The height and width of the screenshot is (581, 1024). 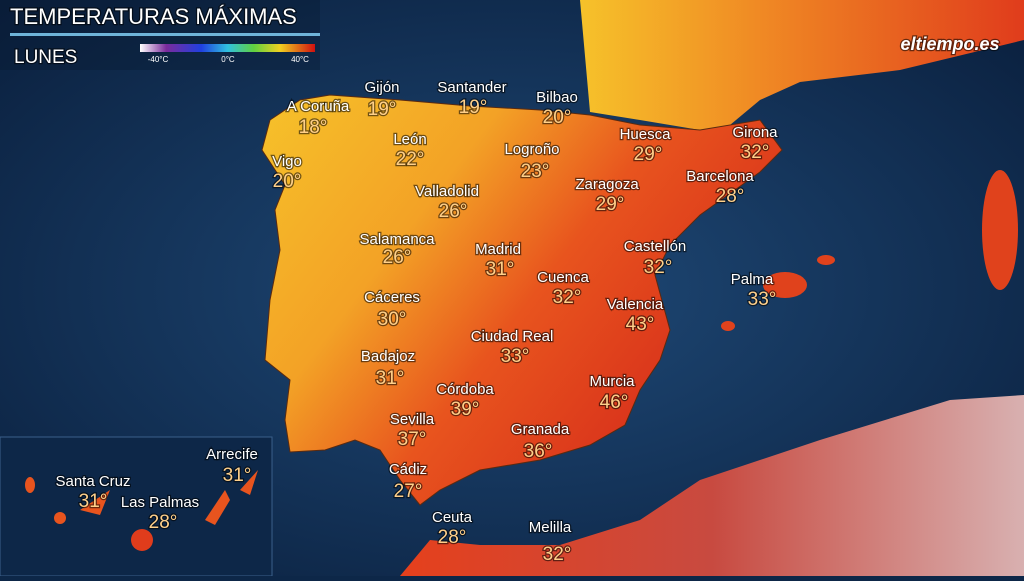 I want to click on legend-label: -40°C, so click(x=158, y=59).